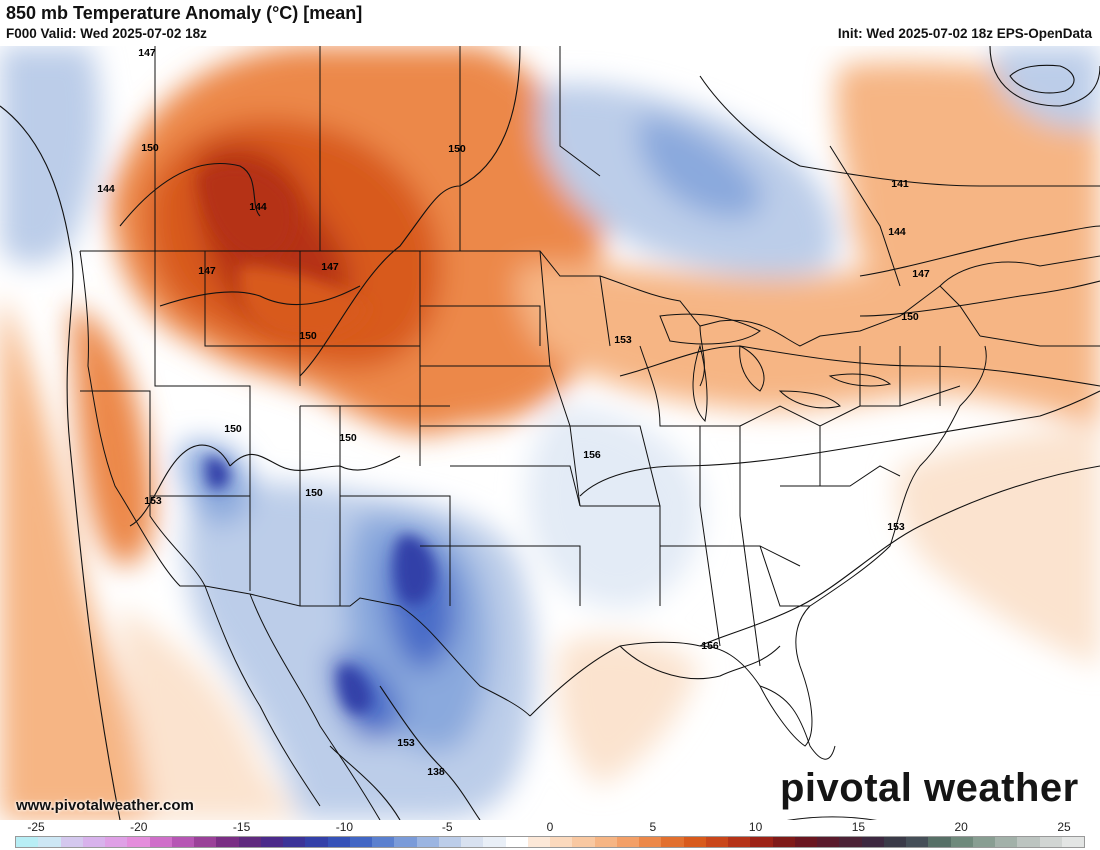  Describe the element at coordinates (964, 33) in the screenshot. I see `init-time: Init: Wed 2025-07-02 18z EPS-OpenData` at that location.